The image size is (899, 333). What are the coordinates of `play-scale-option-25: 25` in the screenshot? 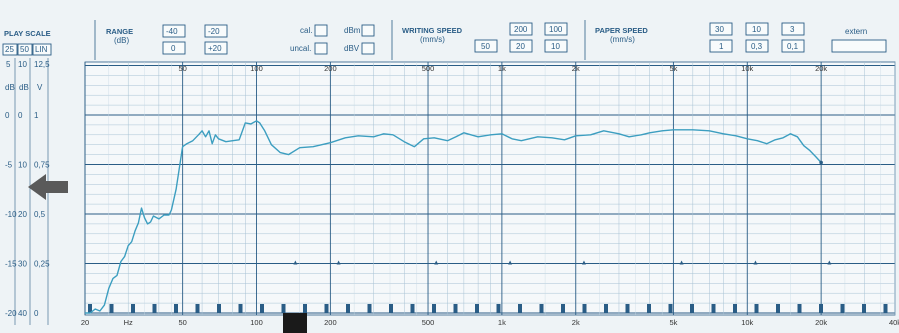 It's located at (9, 49).